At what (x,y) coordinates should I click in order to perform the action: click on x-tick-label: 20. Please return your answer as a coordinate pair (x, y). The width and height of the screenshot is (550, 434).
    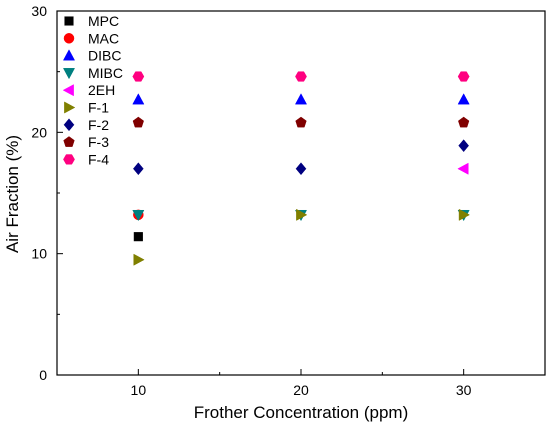
    Looking at the image, I should click on (301, 390).